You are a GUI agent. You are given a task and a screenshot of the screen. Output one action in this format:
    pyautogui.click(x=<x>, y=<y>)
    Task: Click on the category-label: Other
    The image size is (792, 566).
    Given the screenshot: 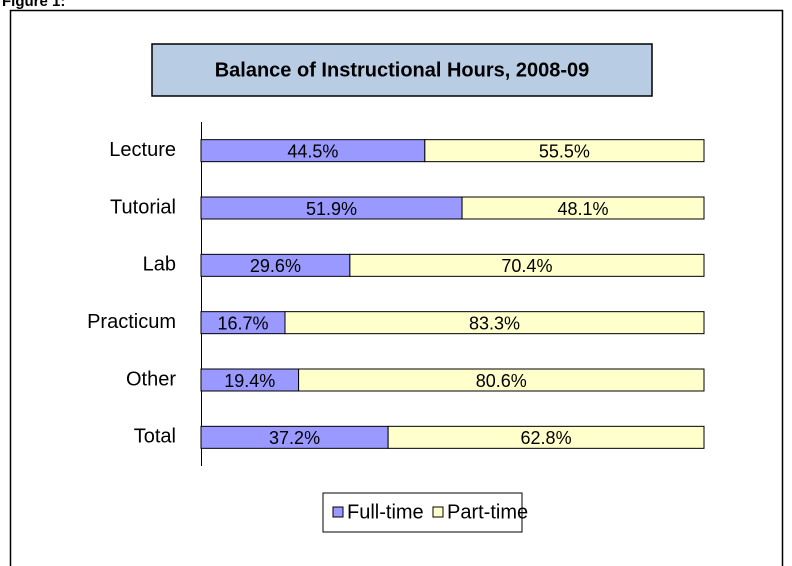 What is the action you would take?
    pyautogui.click(x=151, y=379)
    